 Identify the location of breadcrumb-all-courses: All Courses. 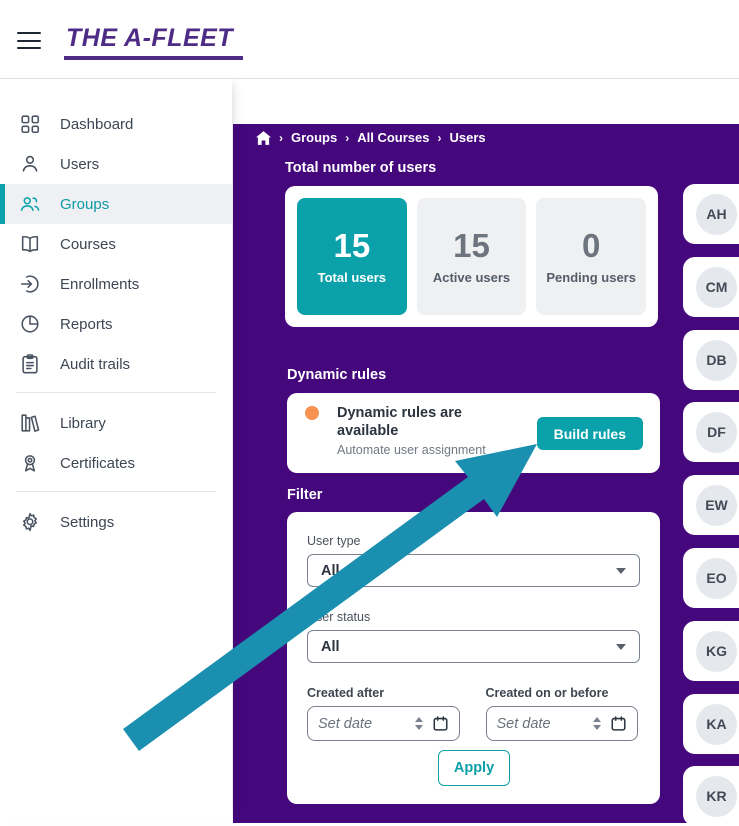
(393, 137).